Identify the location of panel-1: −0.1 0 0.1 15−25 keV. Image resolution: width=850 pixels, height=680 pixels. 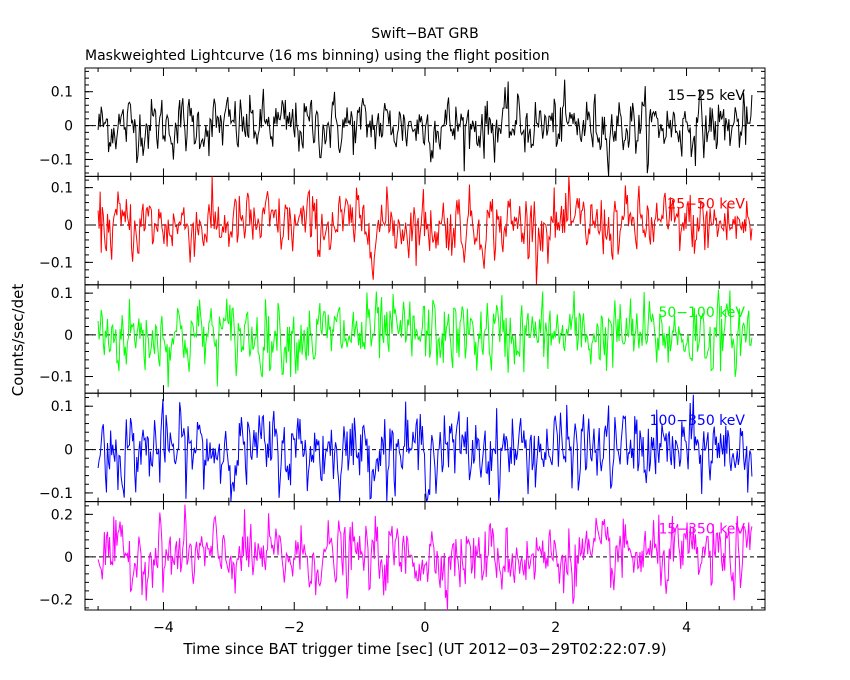
(402, 122).